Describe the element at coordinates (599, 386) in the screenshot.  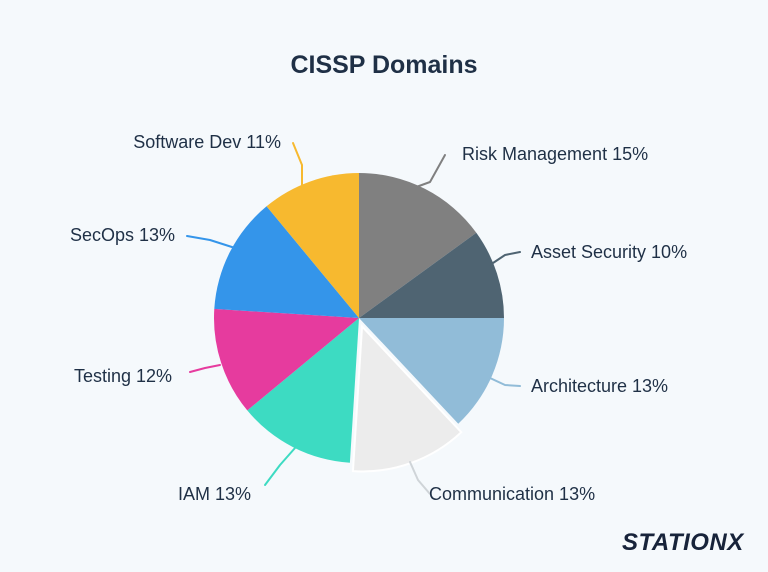
I see `label-architecture: Architecture 13%` at that location.